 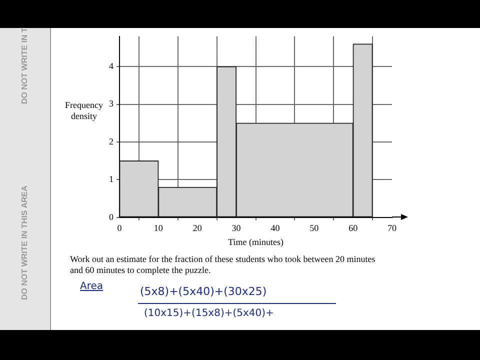 I want to click on y-tick-label: 3, so click(x=111, y=103).